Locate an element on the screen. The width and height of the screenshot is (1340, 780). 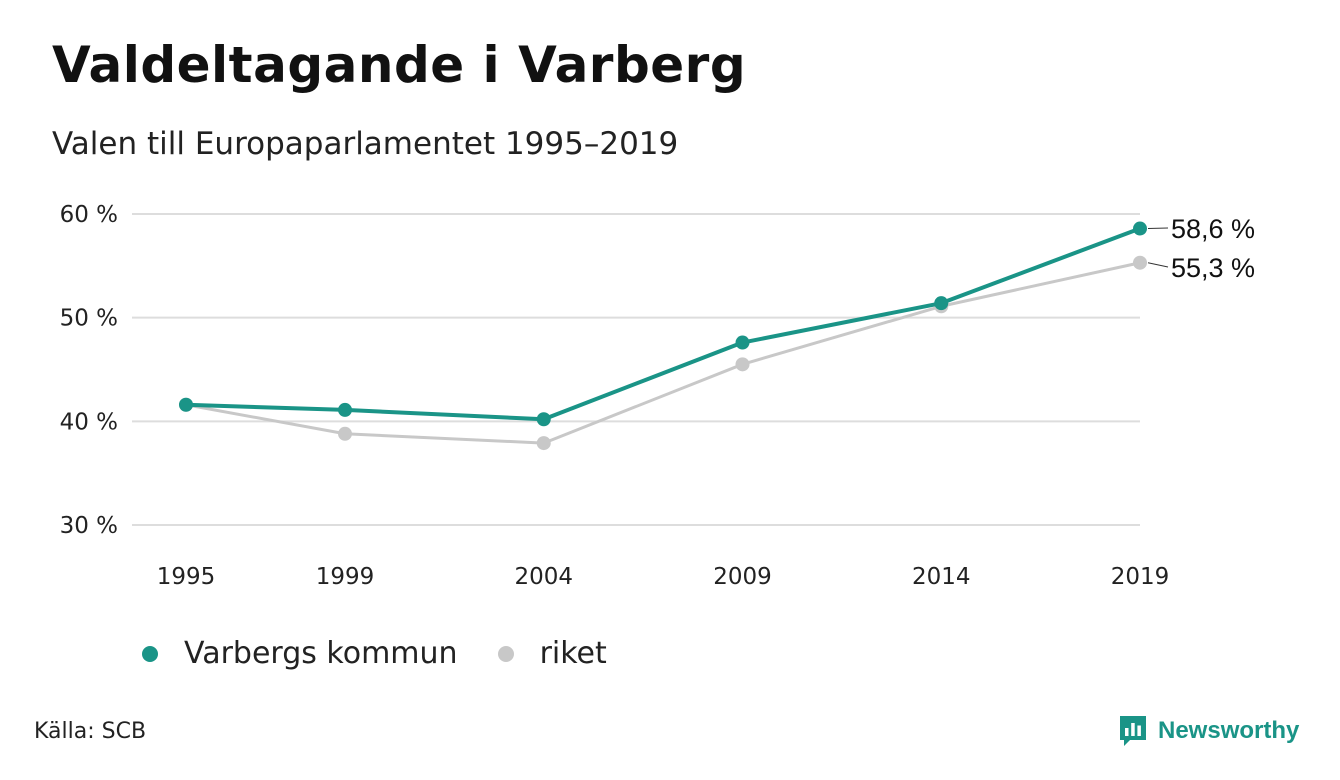
x-tick-label: 1999 is located at coordinates (345, 577).